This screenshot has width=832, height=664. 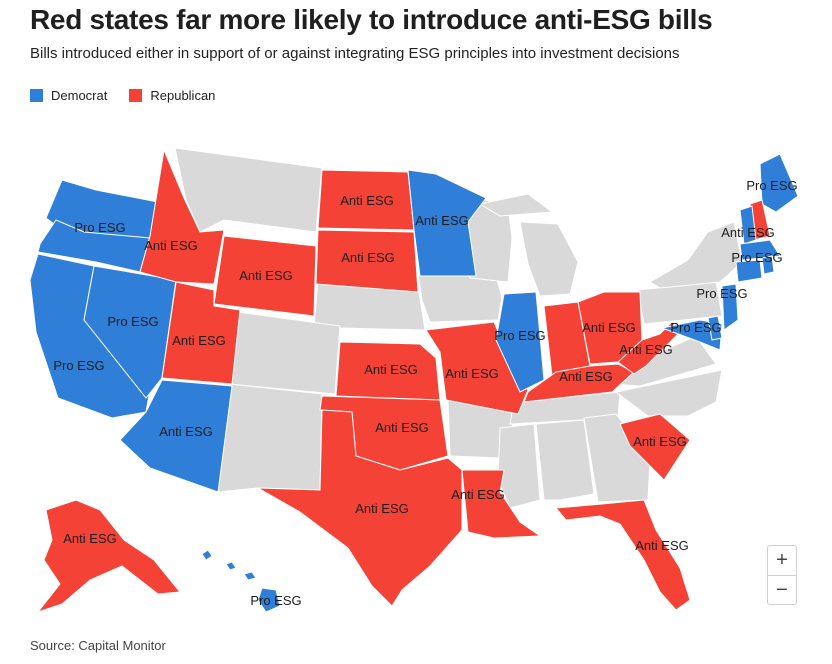 I want to click on state-IL, so click(x=520, y=342).